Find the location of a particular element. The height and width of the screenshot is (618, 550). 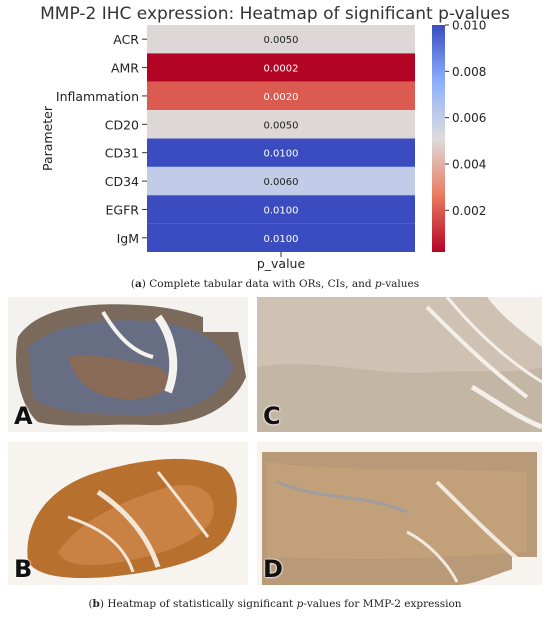

colorbar-tick-label: 0.010 is located at coordinates (469, 26).